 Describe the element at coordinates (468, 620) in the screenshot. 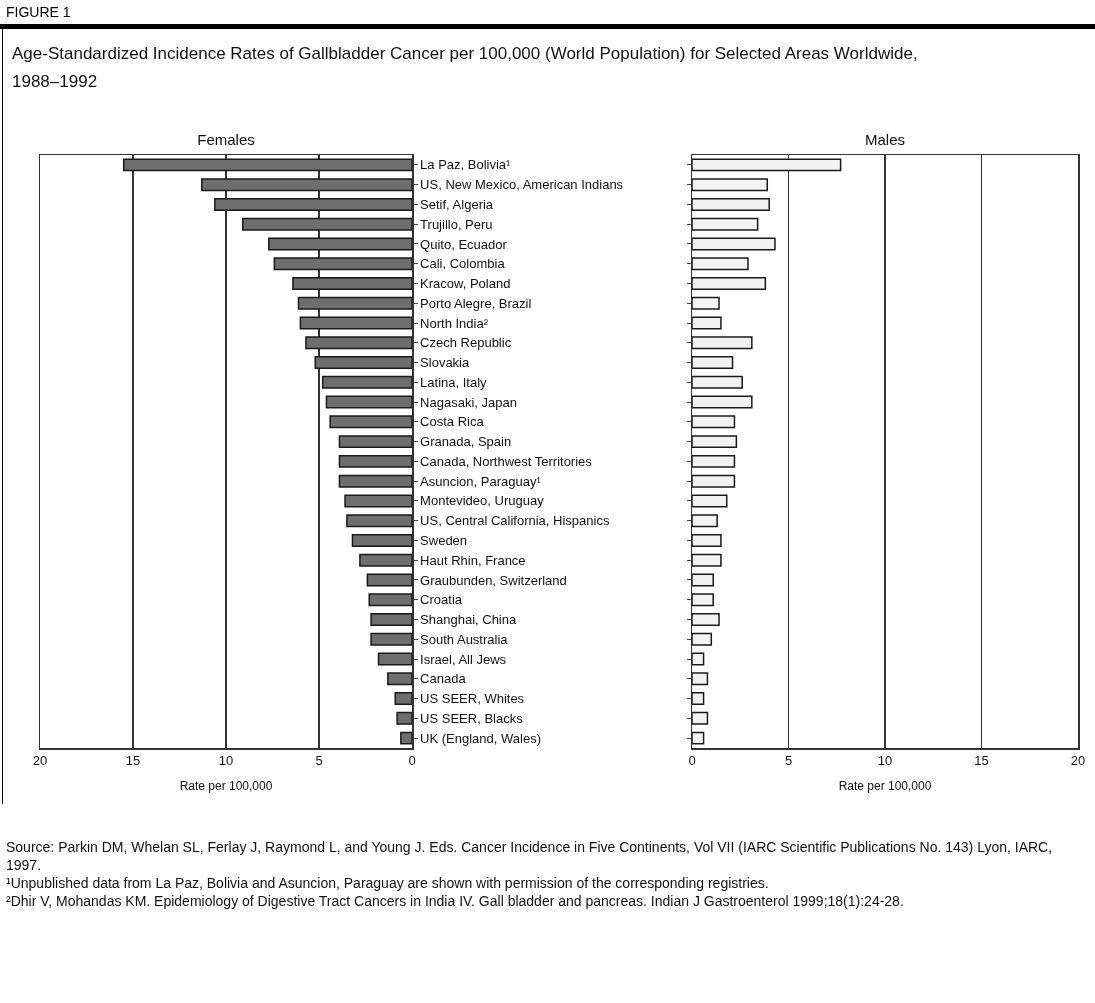

I see `y-tick-label: Shanghai, China` at that location.